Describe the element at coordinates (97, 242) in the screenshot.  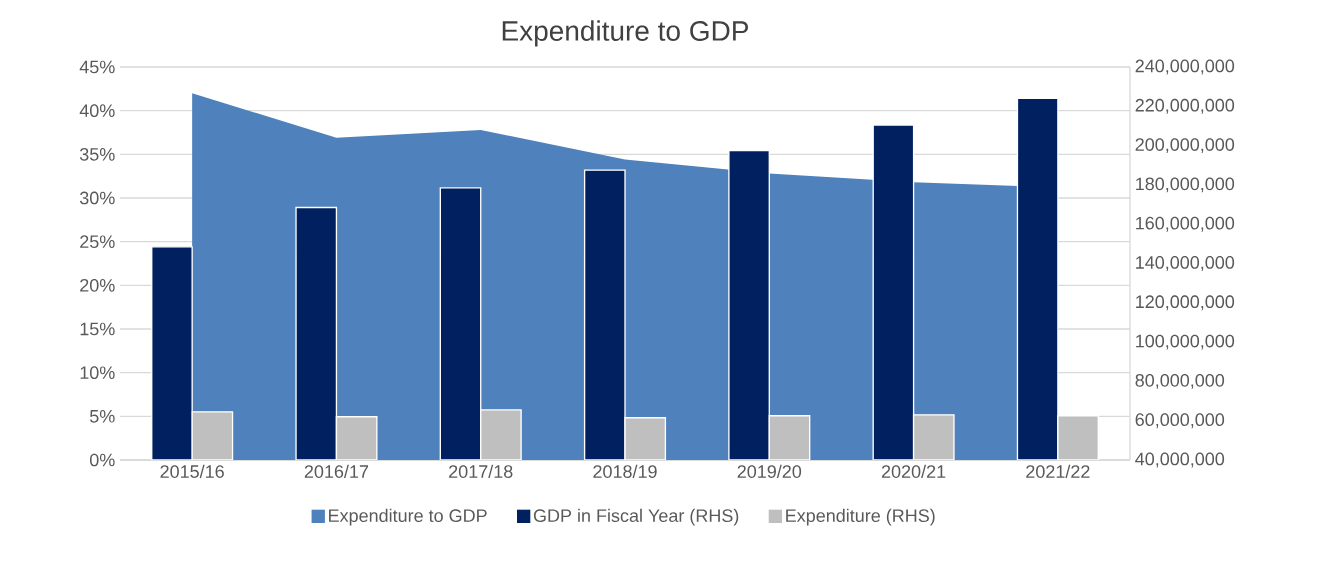
I see `y-tick-label: 25%` at that location.